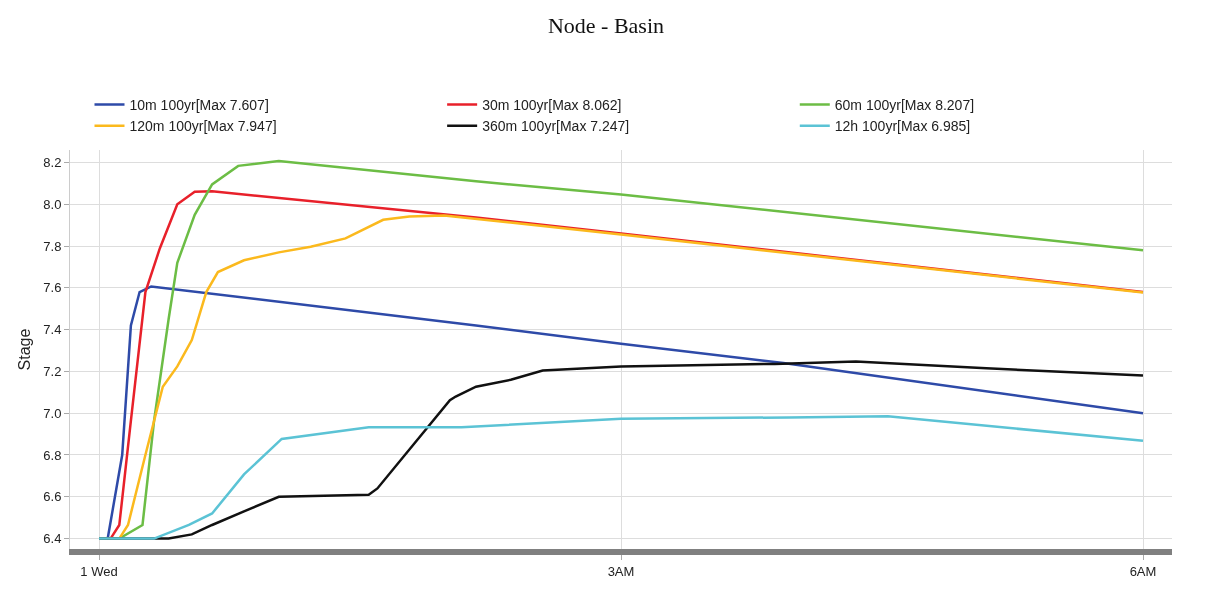 The height and width of the screenshot is (591, 1212). What do you see at coordinates (52, 246) in the screenshot?
I see `y-tick-label: 7.8` at bounding box center [52, 246].